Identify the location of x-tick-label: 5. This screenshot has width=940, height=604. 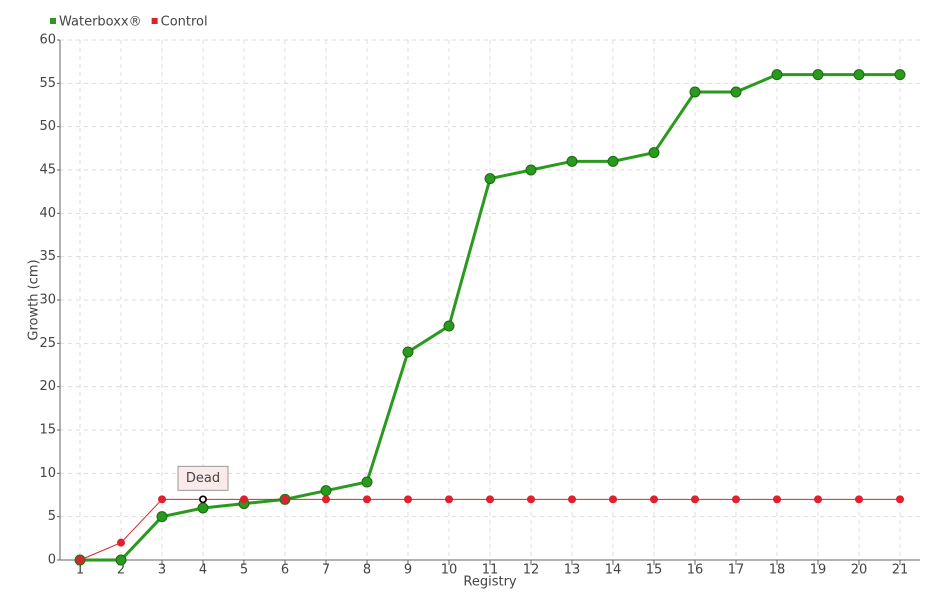
(244, 570).